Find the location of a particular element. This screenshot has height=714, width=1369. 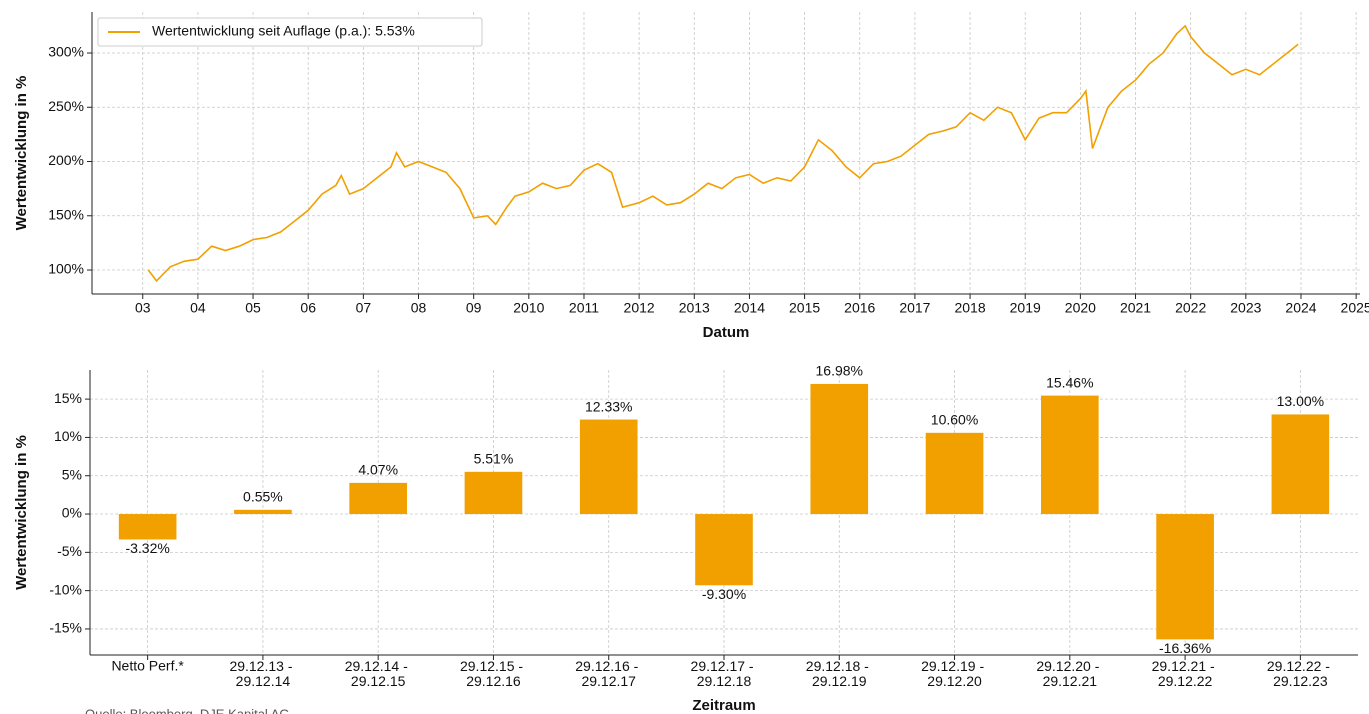

x-tick-label: 29.12.14 - 29.12.15 is located at coordinates (378, 673).